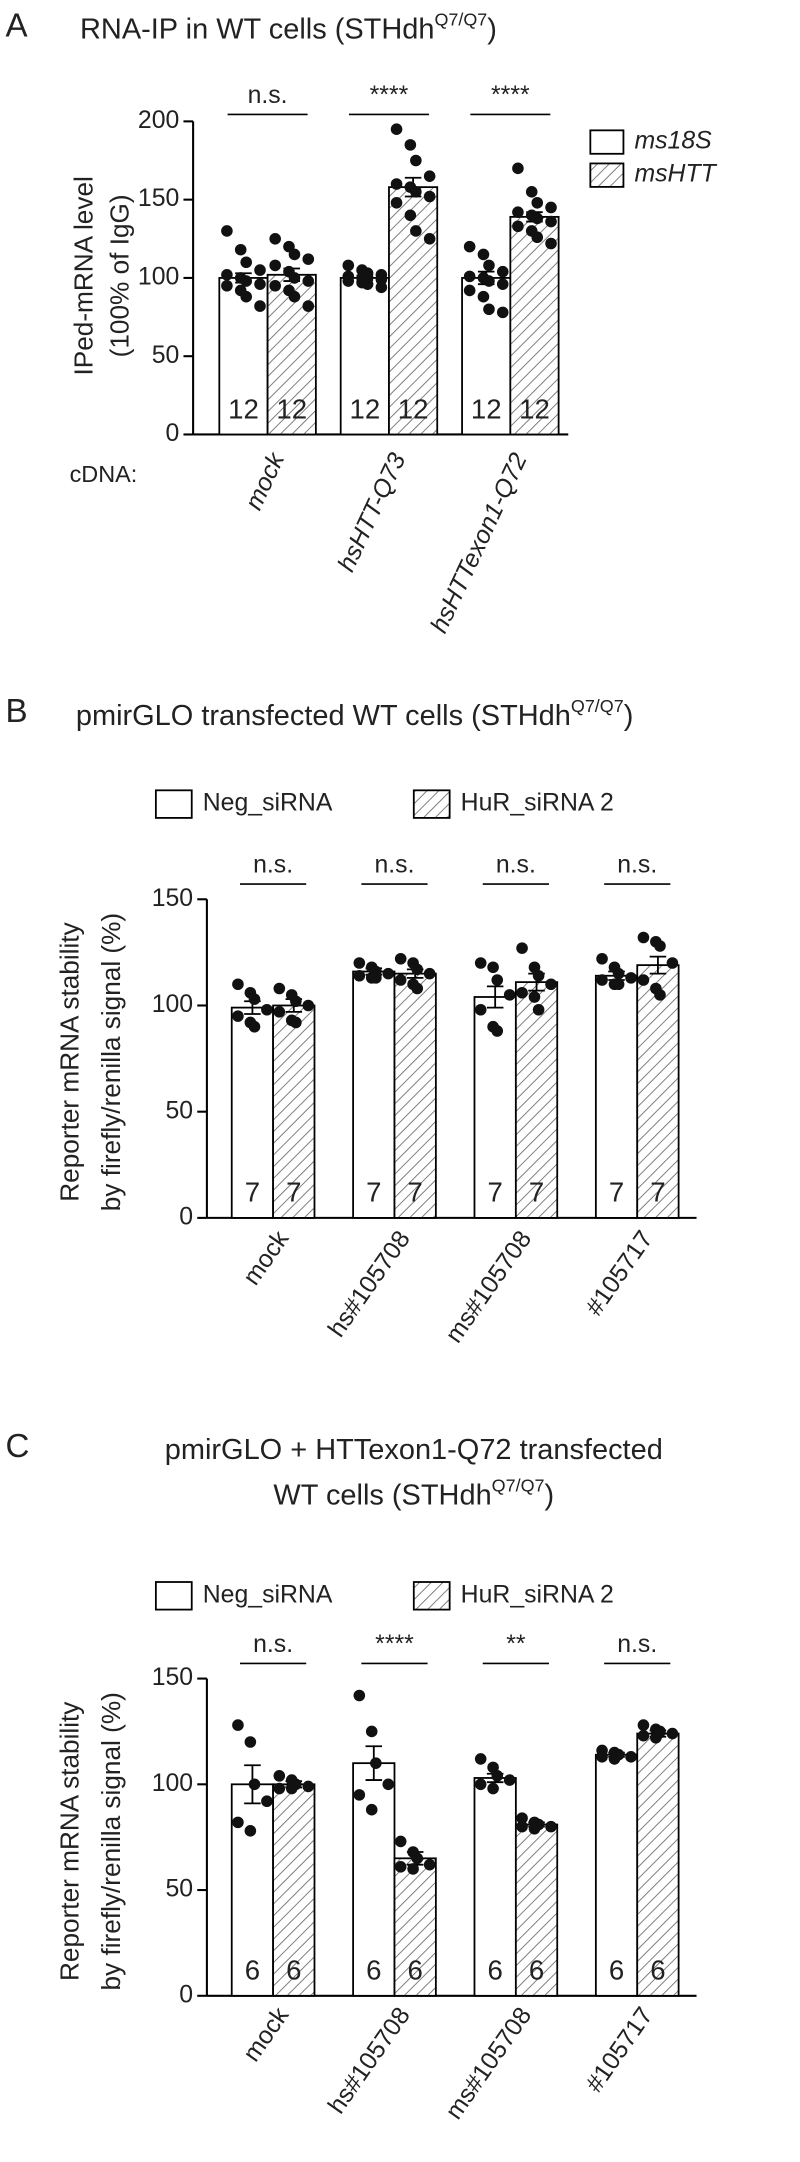 The width and height of the screenshot is (800, 2162). Describe the element at coordinates (70, 1841) in the screenshot. I see `y-axis-label: Reporter mRNA stability` at that location.